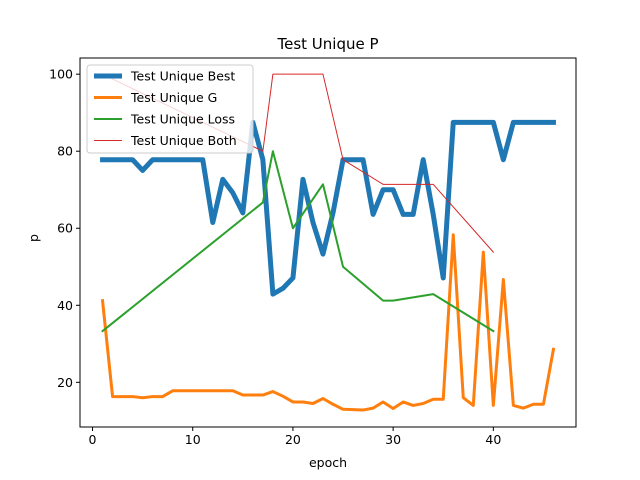 This screenshot has width=640, height=480. What do you see at coordinates (493, 439) in the screenshot?
I see `x-tick-label: 40` at bounding box center [493, 439].